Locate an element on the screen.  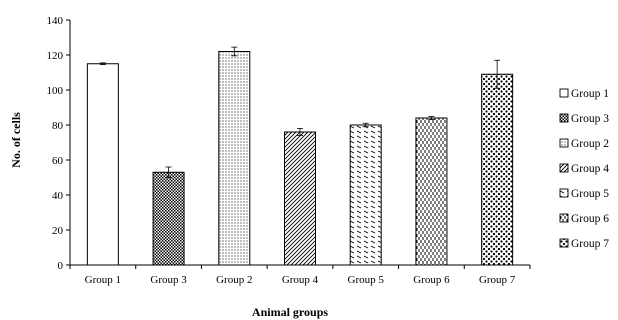
legend-item: Group 5 is located at coordinates (584, 194).